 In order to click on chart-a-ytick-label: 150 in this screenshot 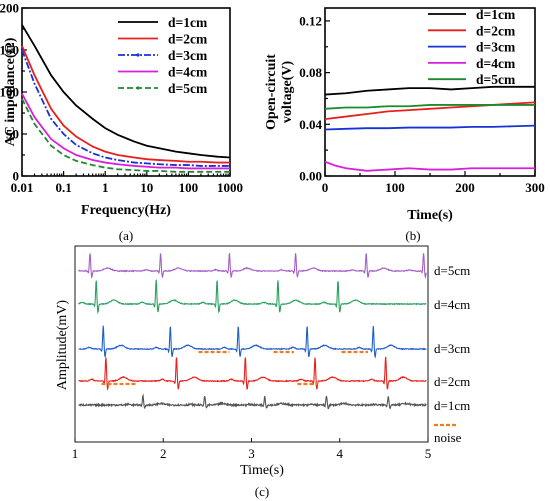, I will do `click(9, 50)`.